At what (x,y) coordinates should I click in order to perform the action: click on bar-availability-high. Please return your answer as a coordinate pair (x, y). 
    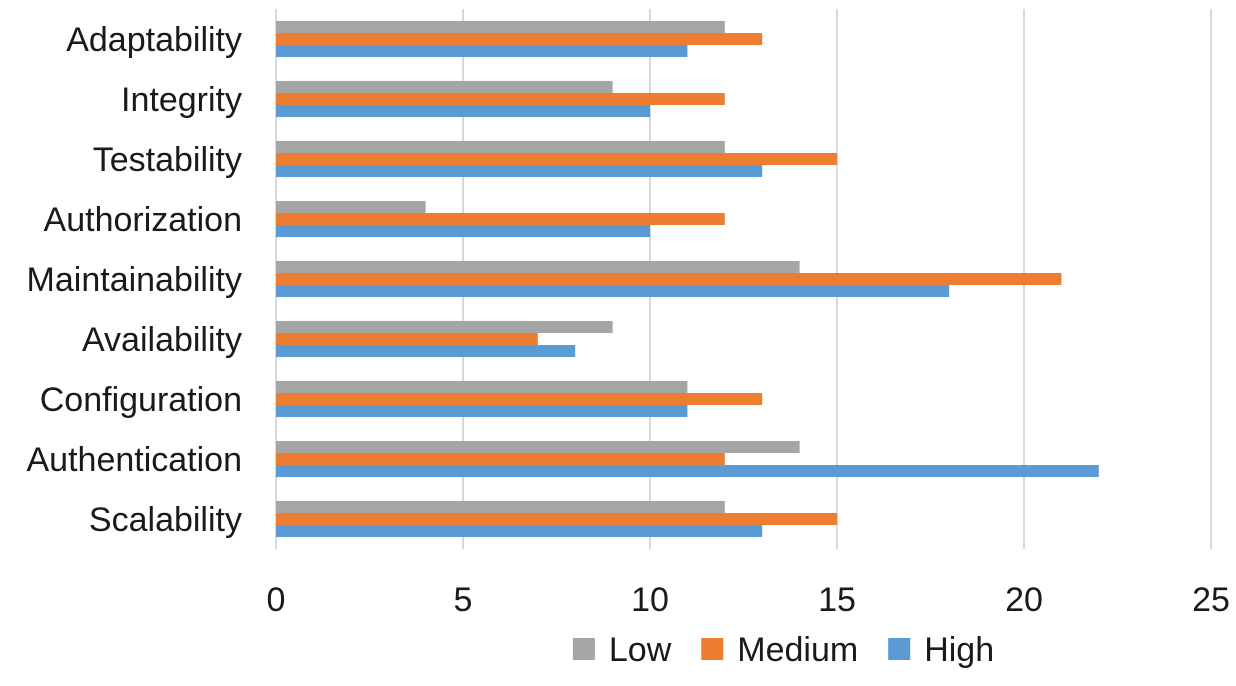
    Looking at the image, I should click on (426, 351).